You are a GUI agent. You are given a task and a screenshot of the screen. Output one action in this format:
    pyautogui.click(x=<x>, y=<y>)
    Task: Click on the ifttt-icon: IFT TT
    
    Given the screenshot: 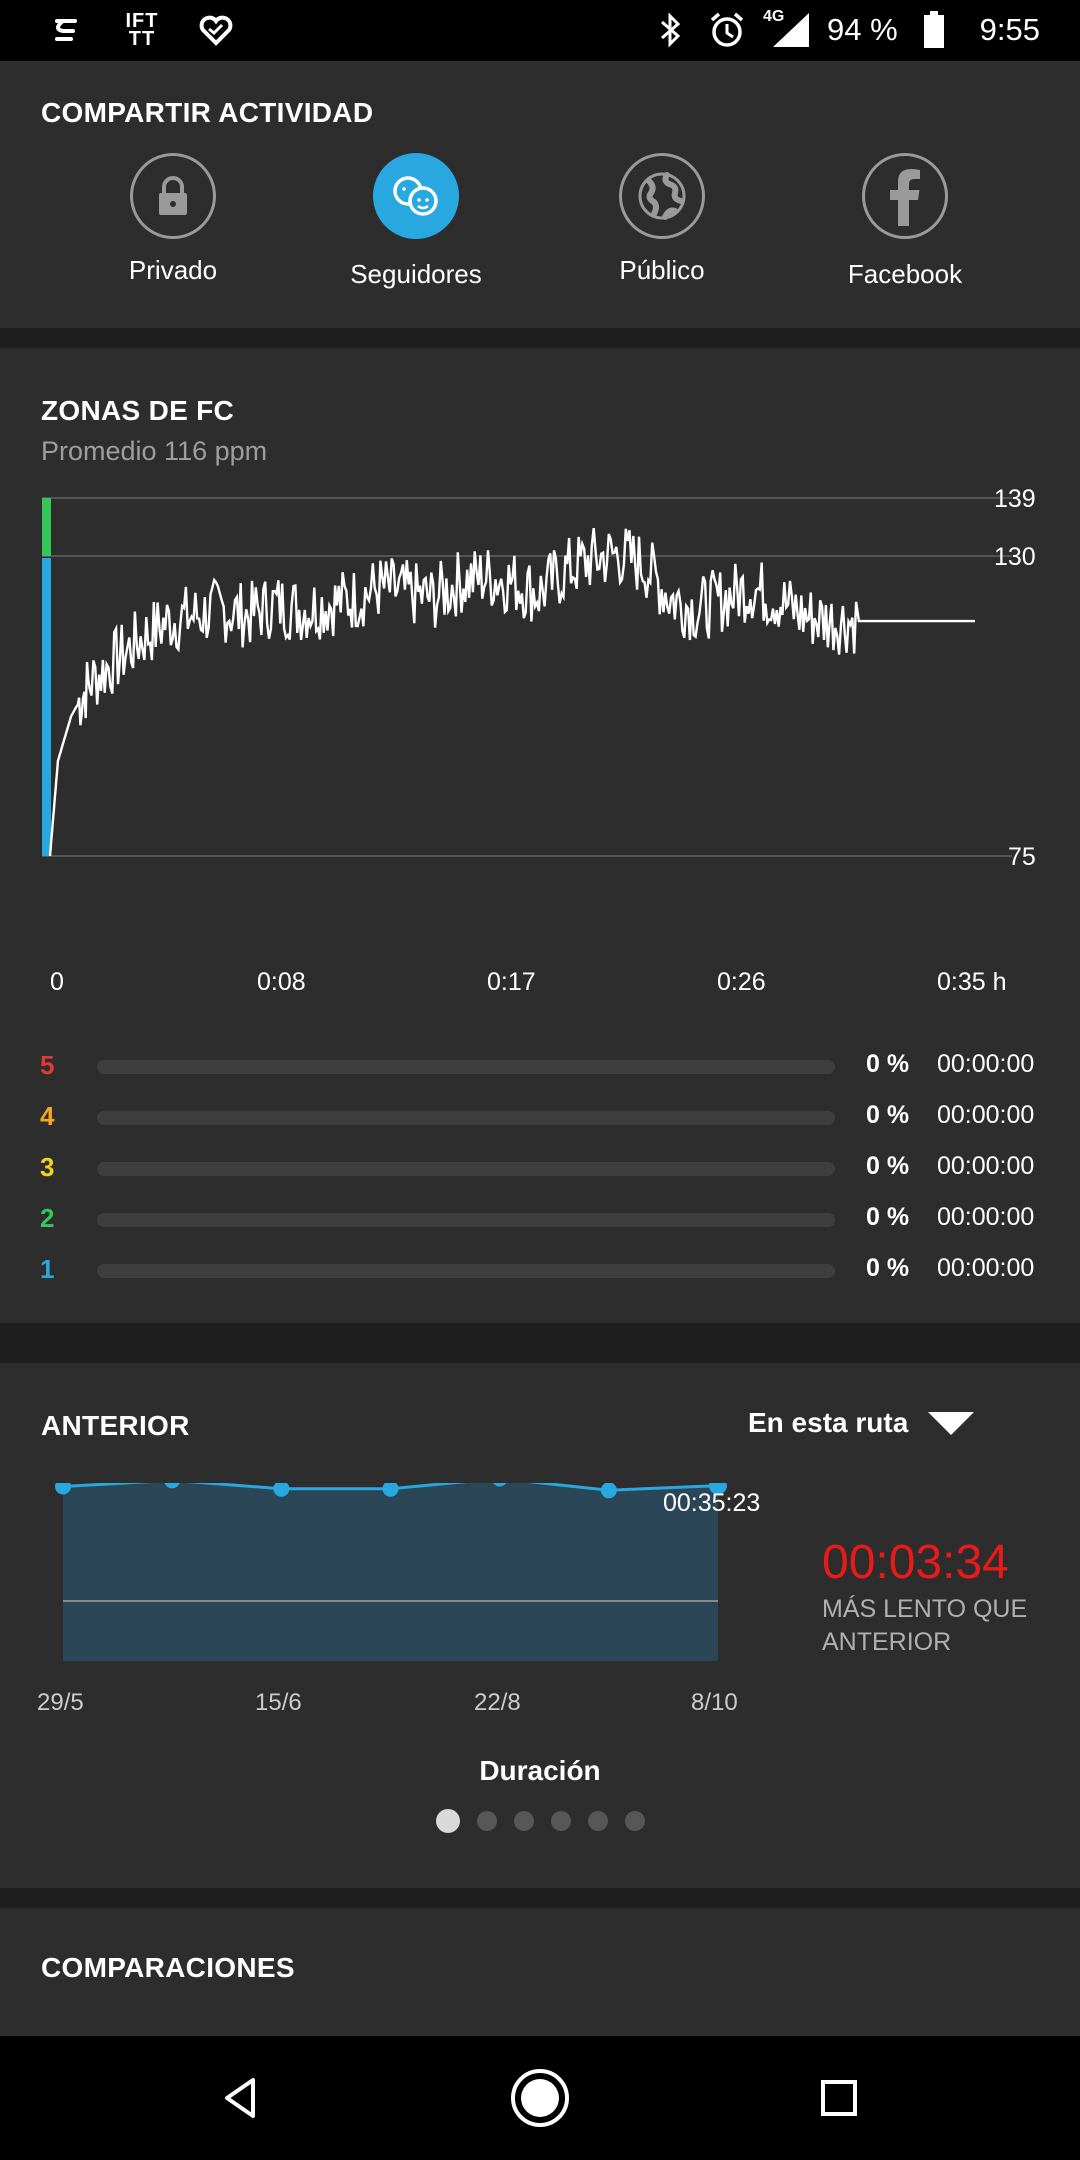 What is the action you would take?
    pyautogui.click(x=142, y=30)
    